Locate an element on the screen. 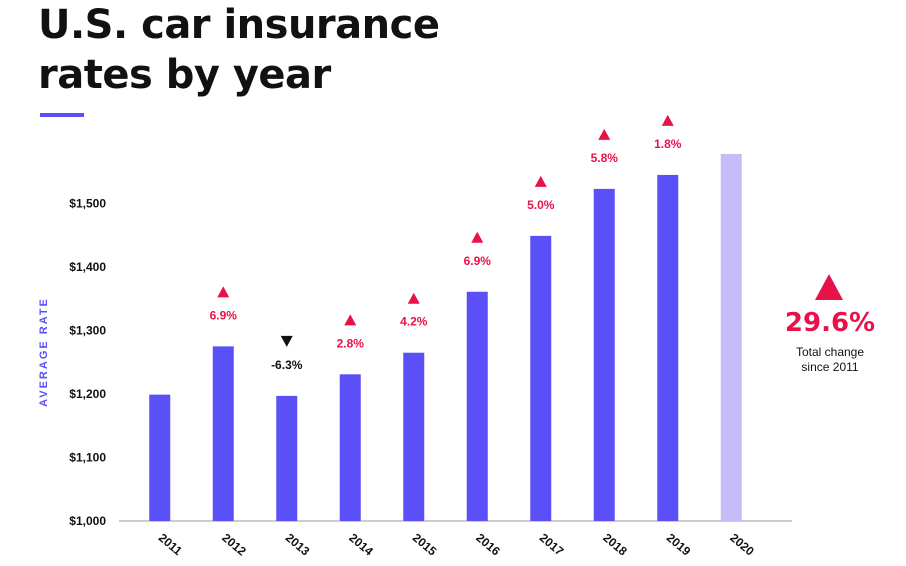 Image resolution: width=906 pixels, height=566 pixels. y-tick-label: $1,400 is located at coordinates (87, 267).